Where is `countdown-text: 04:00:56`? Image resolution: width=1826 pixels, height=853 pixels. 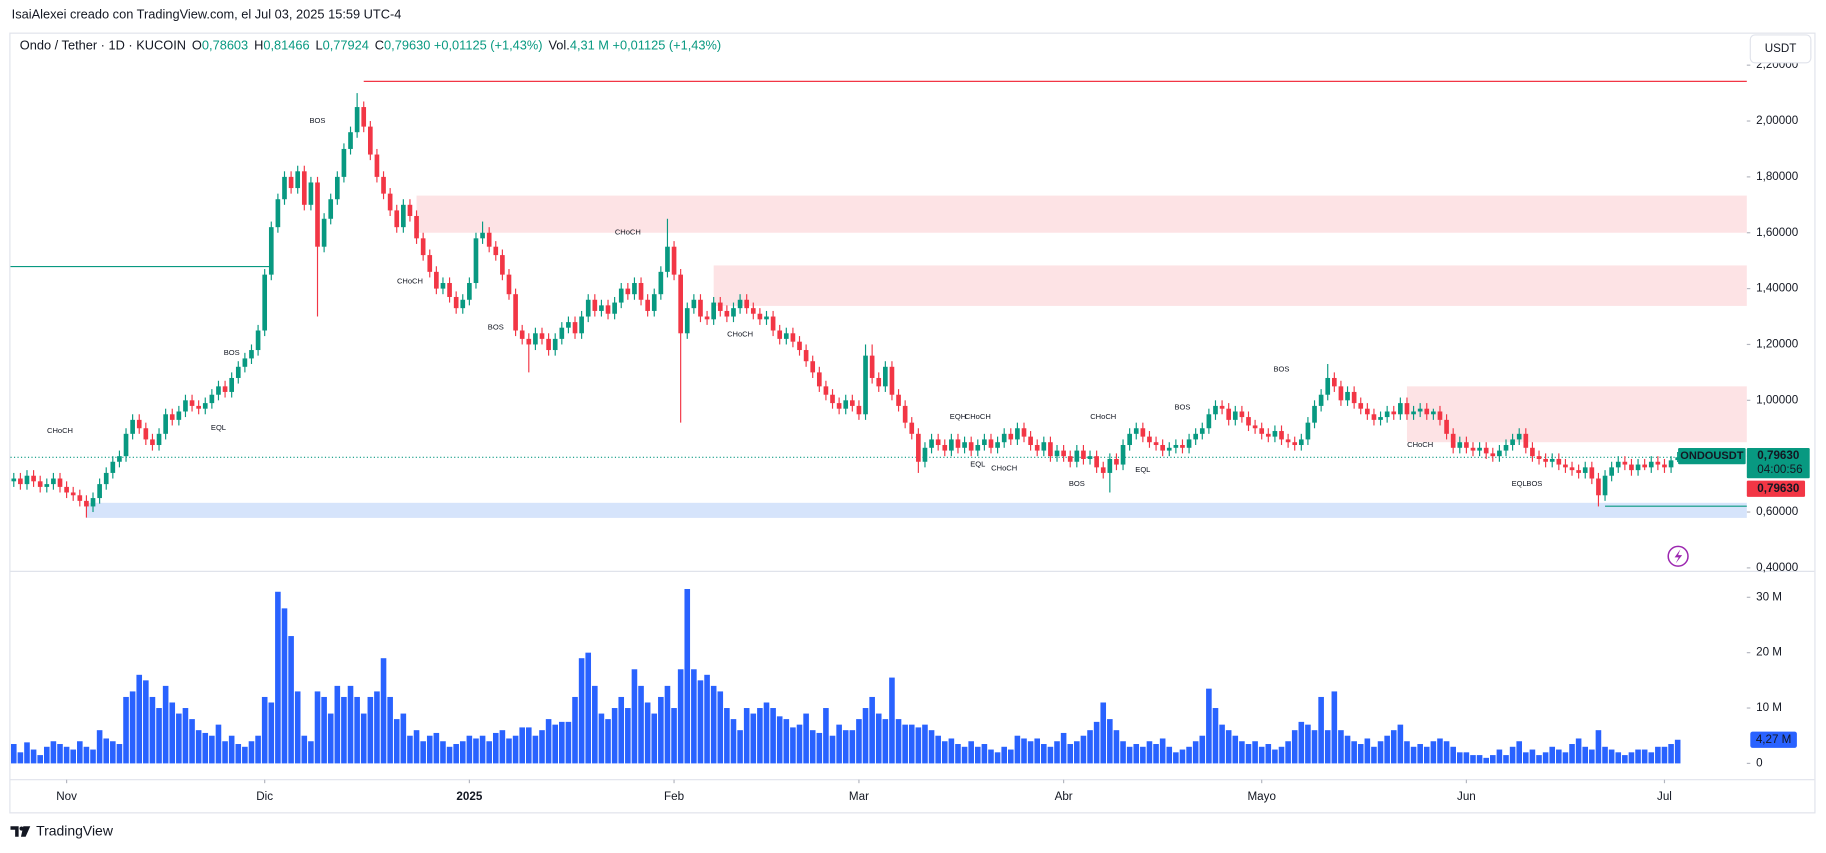 countdown-text: 04:00:56 is located at coordinates (1779, 469).